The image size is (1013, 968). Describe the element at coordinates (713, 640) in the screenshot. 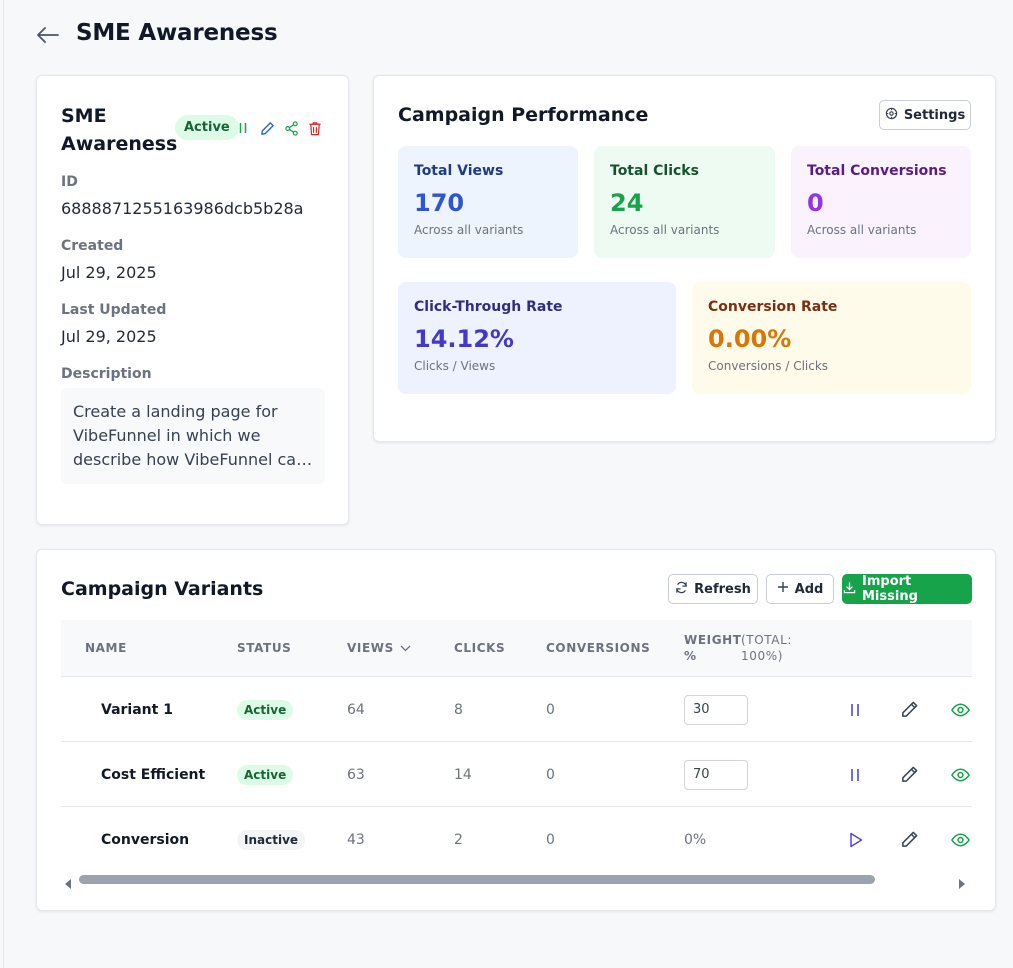

I see `col-weight: WEIGHT` at that location.